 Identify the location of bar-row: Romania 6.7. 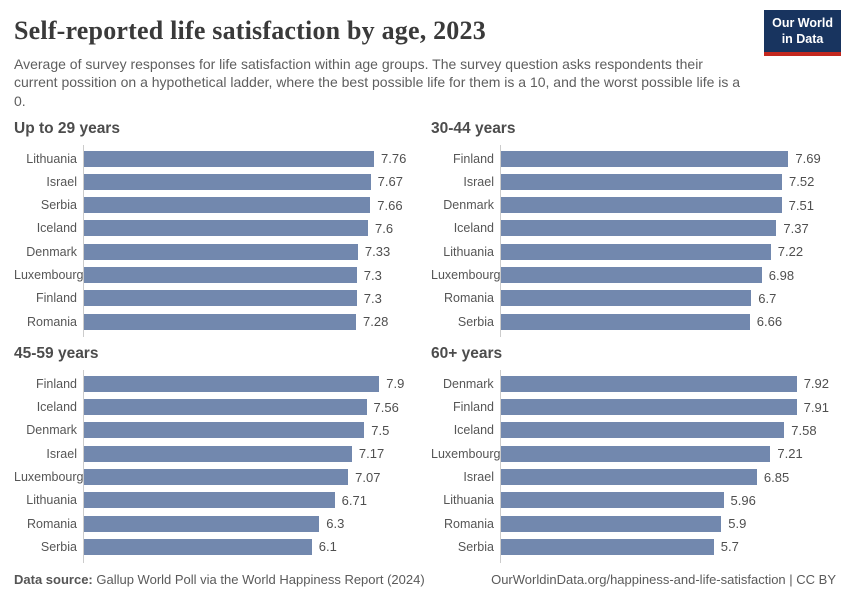
(630, 298).